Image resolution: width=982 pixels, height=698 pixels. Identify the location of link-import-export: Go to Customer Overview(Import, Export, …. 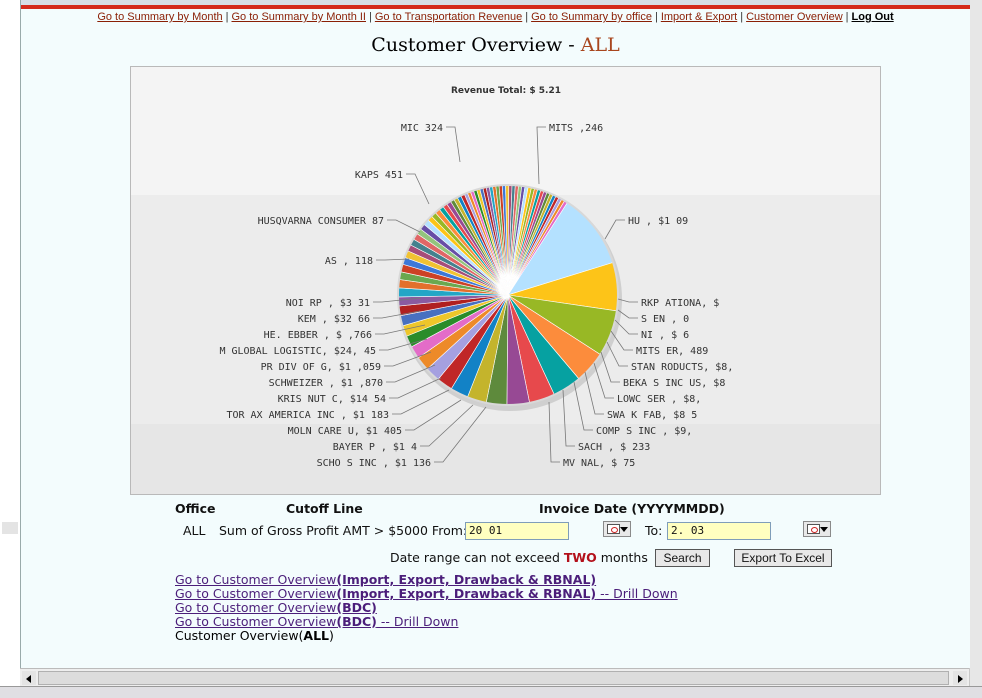
(426, 580).